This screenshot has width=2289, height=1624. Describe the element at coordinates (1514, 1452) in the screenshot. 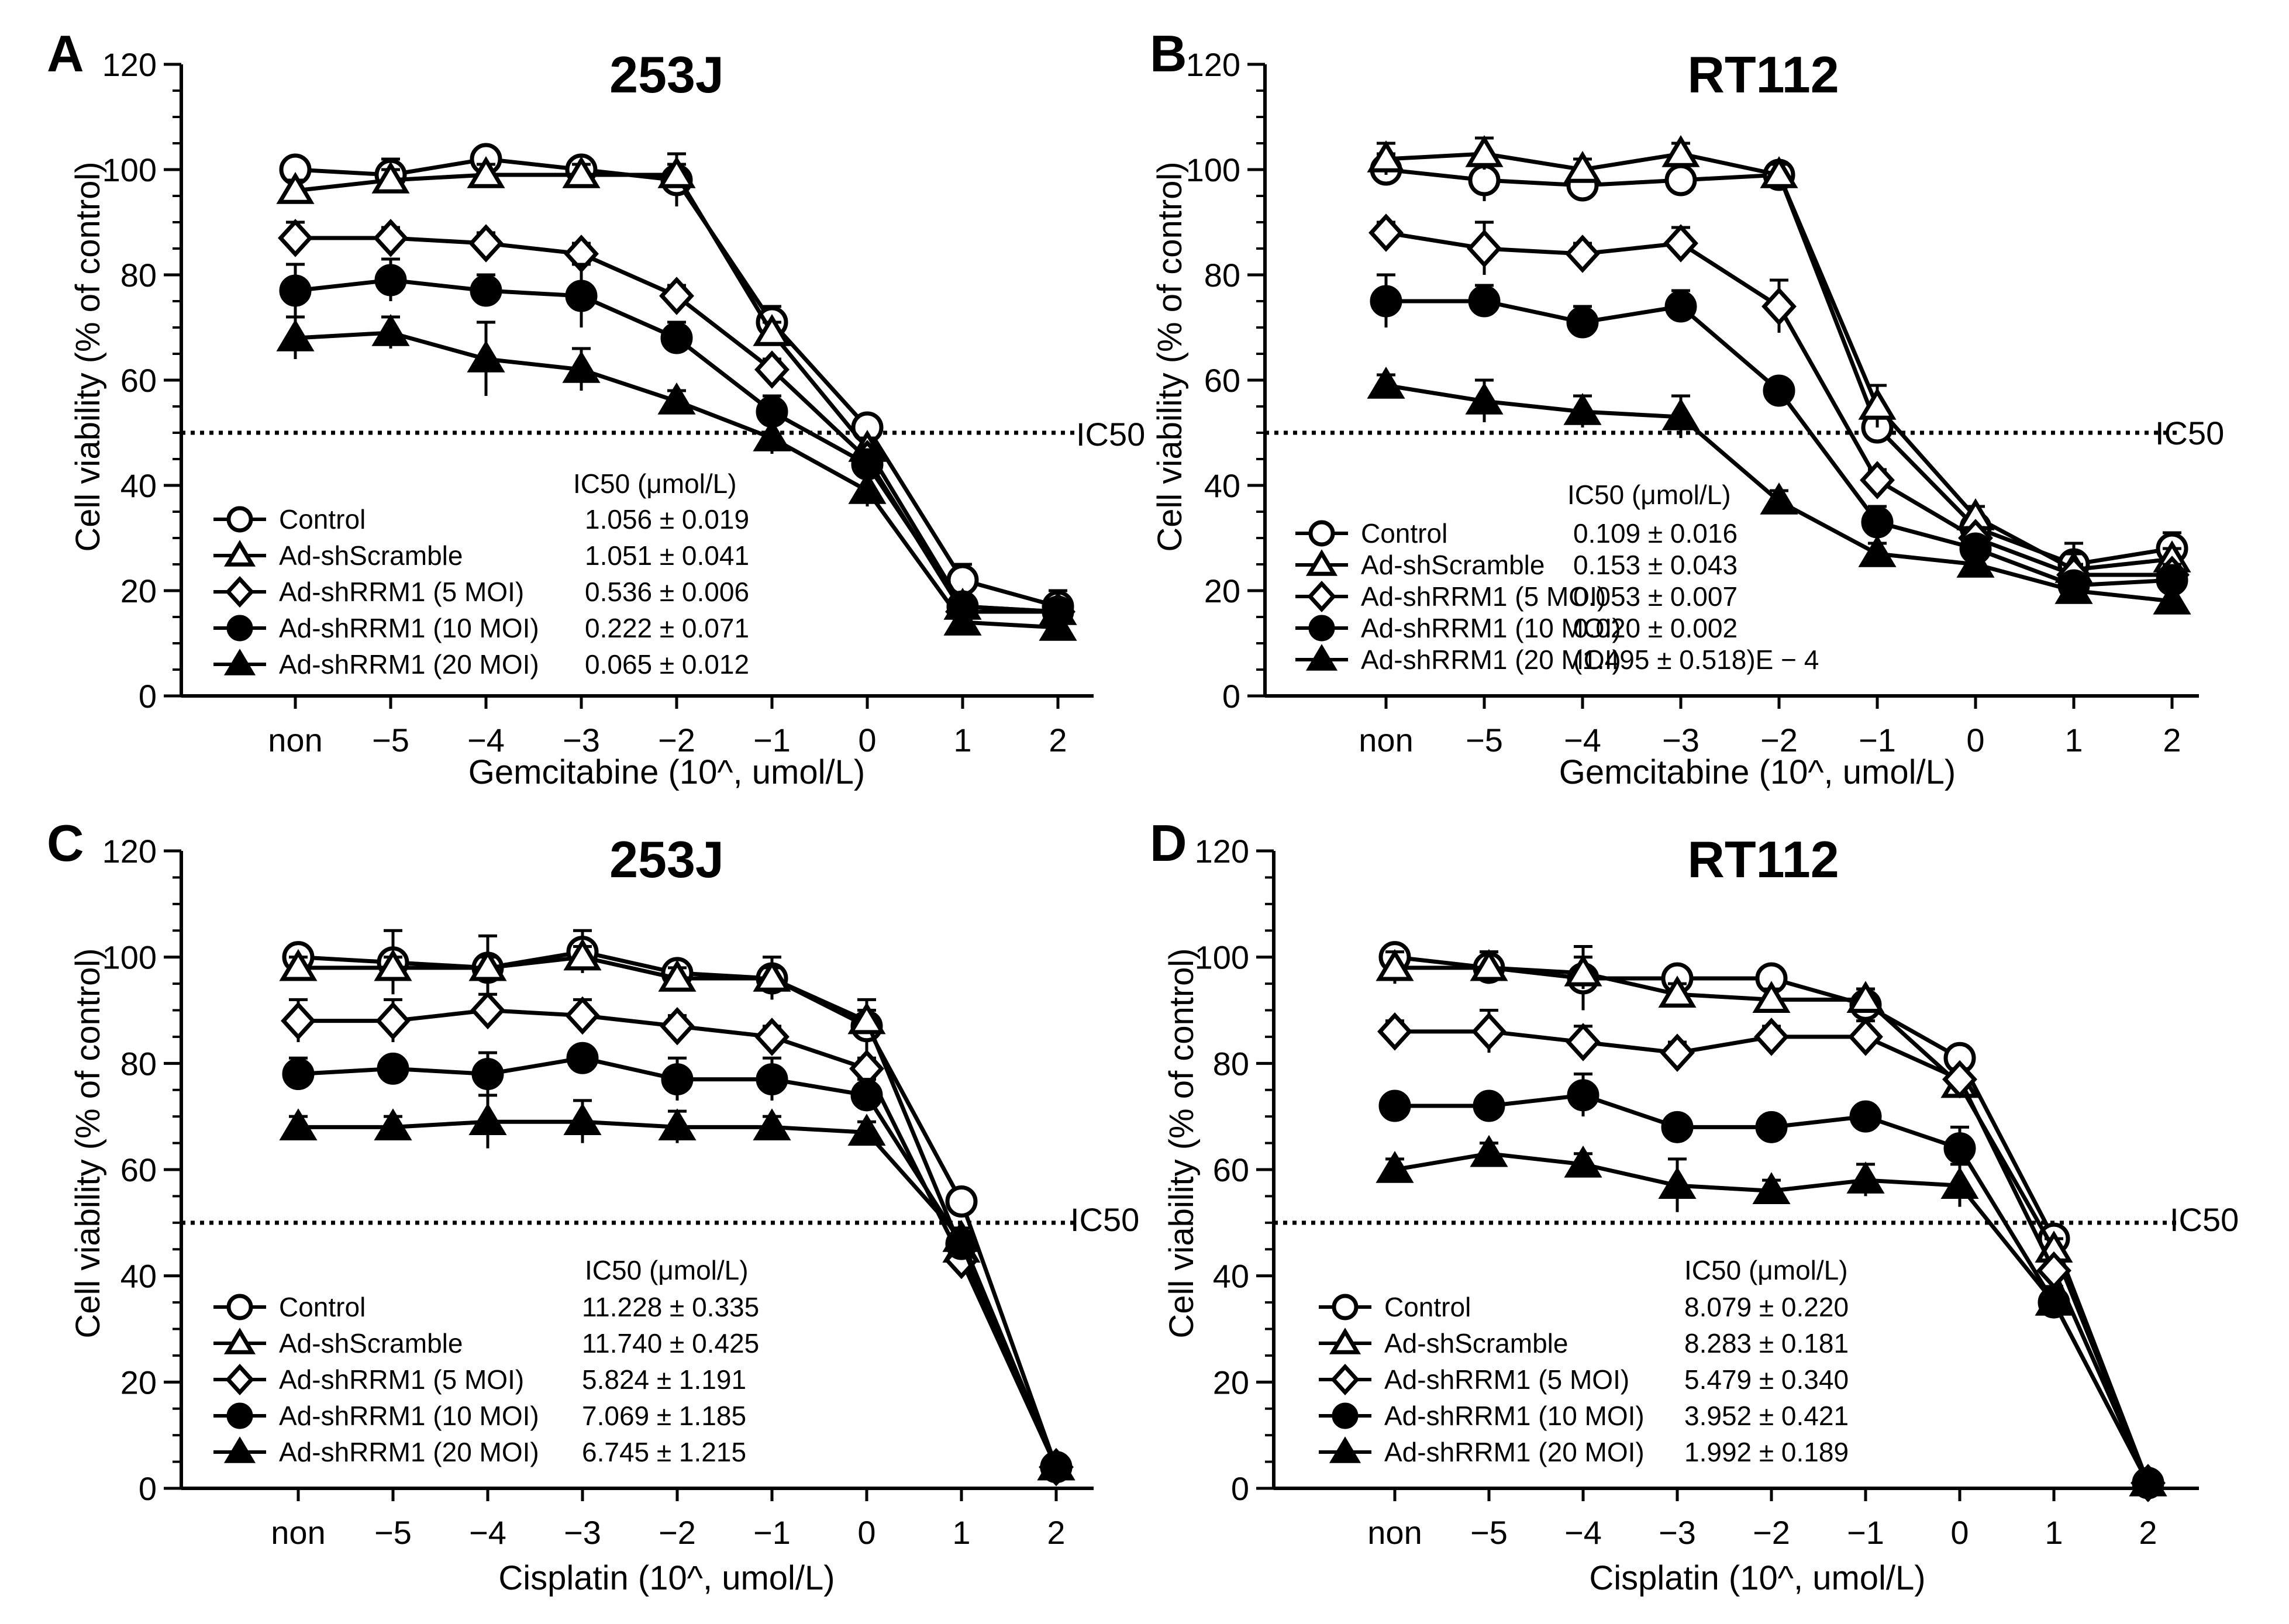

I see `legend-label: Ad-shRRM1 (20 MOI)` at that location.